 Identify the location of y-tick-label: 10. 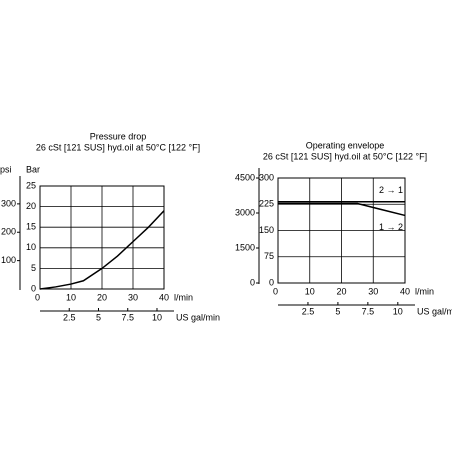
(31, 247).